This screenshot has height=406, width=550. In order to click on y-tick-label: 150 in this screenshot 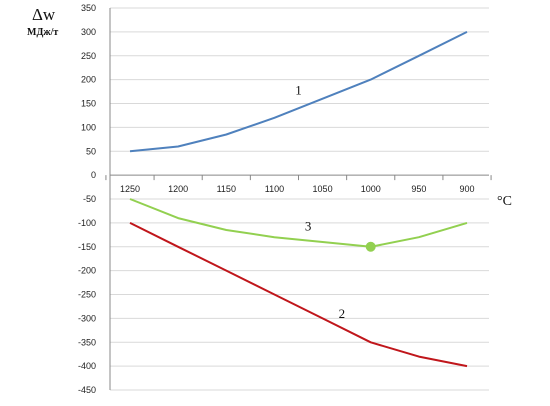, I will do `click(88, 104)`.